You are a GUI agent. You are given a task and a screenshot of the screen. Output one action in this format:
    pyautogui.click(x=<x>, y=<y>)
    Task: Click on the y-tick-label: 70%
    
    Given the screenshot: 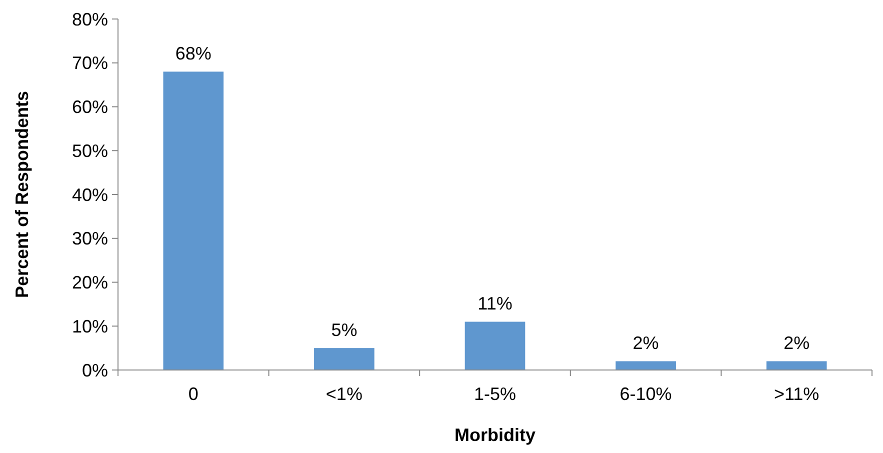 What is the action you would take?
    pyautogui.click(x=90, y=63)
    